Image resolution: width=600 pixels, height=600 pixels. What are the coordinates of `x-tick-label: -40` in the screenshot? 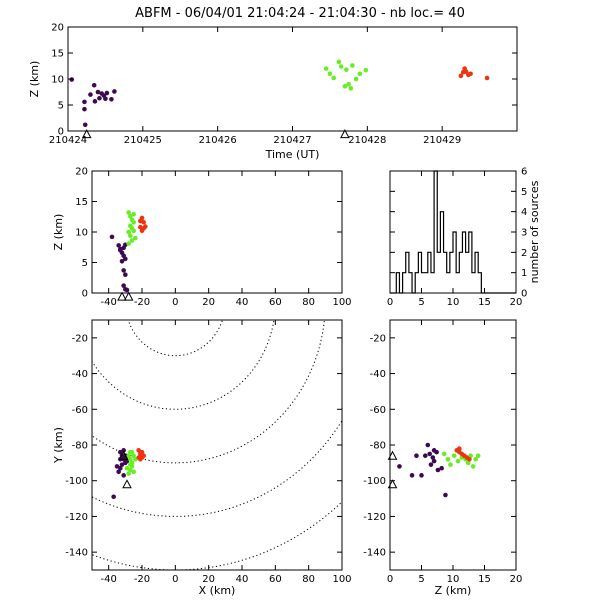 It's located at (108, 302).